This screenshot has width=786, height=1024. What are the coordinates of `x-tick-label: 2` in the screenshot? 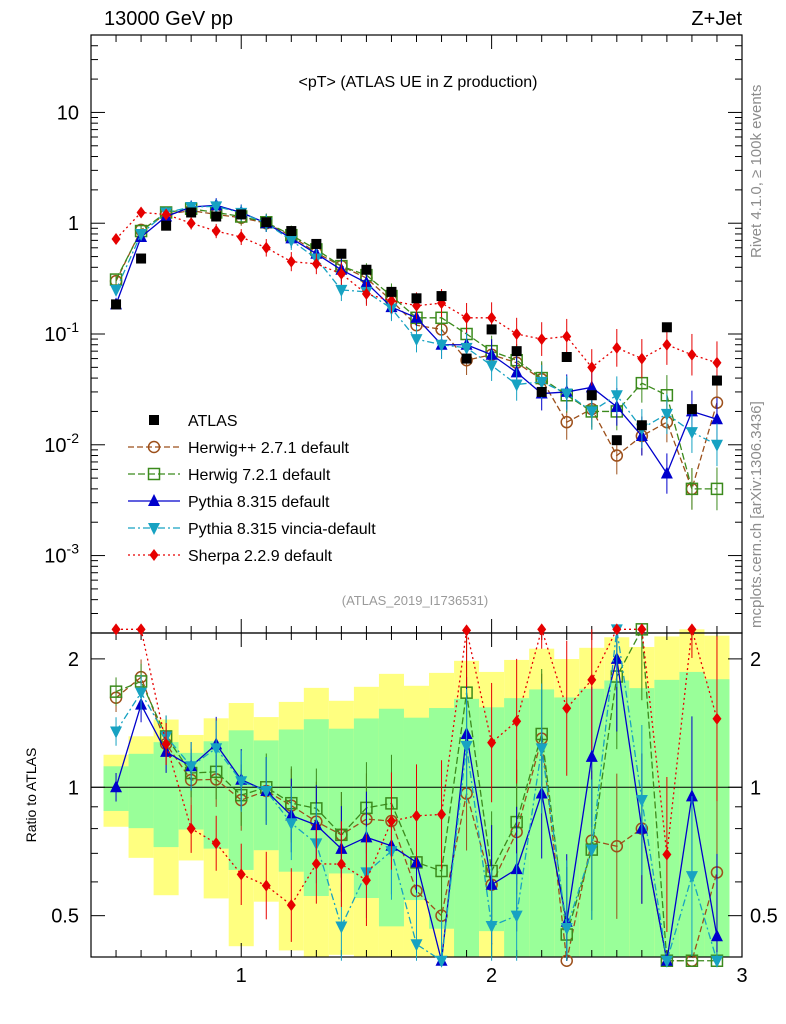 It's located at (491, 976).